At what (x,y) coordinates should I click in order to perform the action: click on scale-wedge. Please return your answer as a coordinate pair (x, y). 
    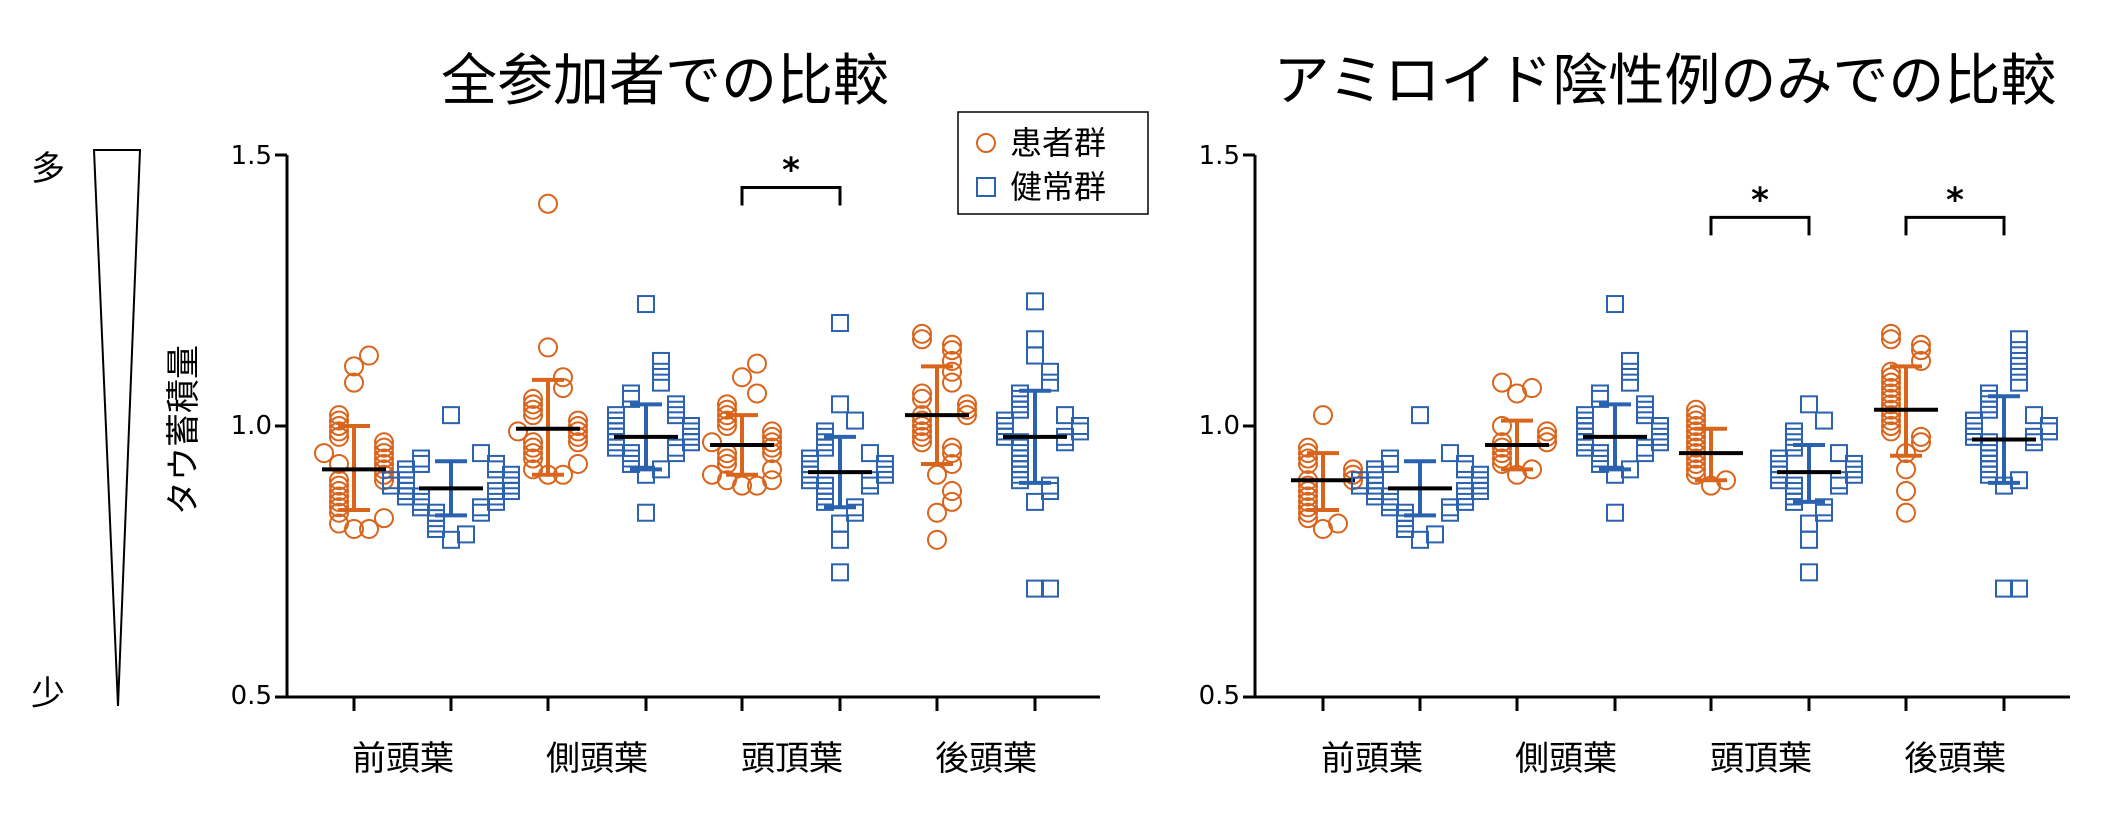
    Looking at the image, I should click on (117, 428).